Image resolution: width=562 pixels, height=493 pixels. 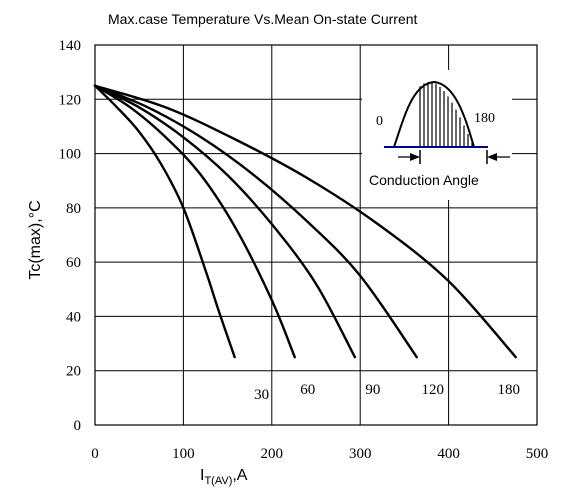 What do you see at coordinates (70, 236) in the screenshot?
I see `y-tick-labels: 0 20 40 60 80 100 120 140` at bounding box center [70, 236].